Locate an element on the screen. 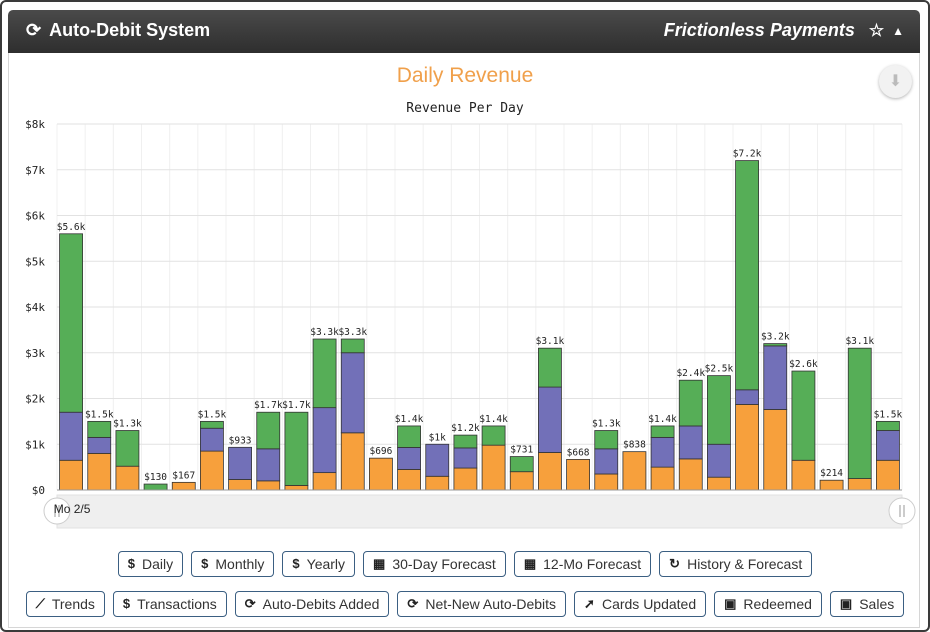 This screenshot has width=930, height=632. bar-total-label: $1.3k is located at coordinates (606, 424).